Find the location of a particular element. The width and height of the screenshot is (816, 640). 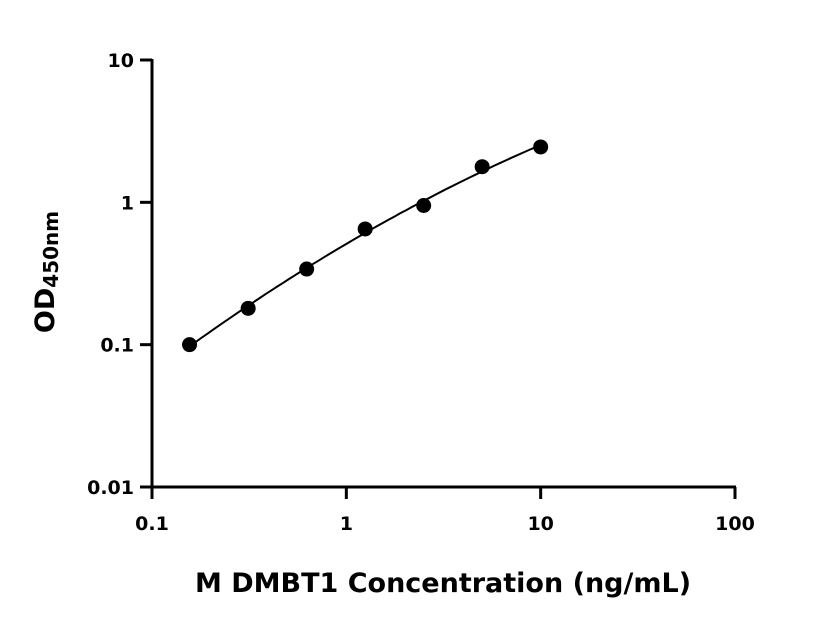

y-axis-label-subscript: 450nm is located at coordinates (51, 249).